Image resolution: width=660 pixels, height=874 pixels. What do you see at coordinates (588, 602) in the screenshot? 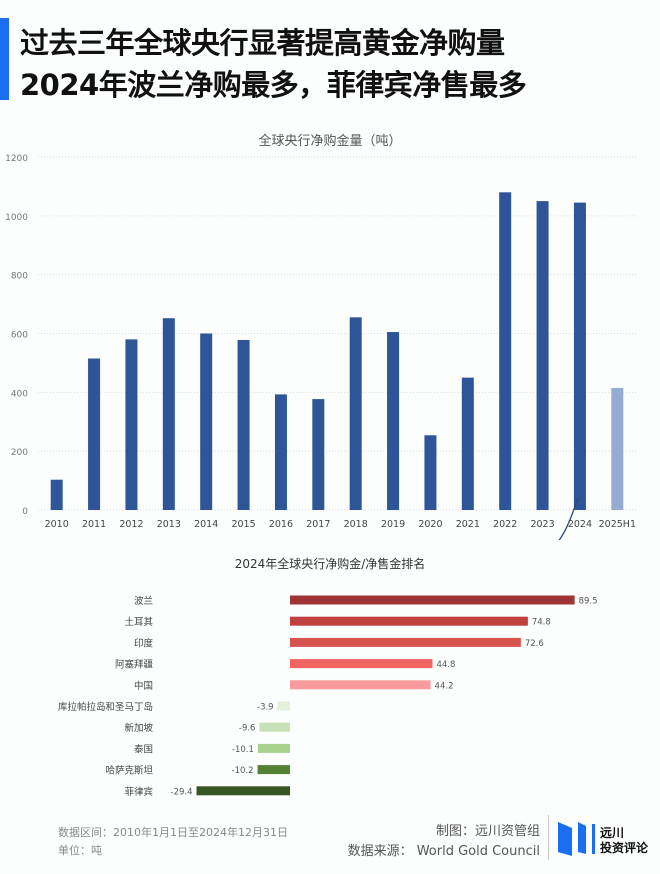
I see `data-label: 89.5` at bounding box center [588, 602].